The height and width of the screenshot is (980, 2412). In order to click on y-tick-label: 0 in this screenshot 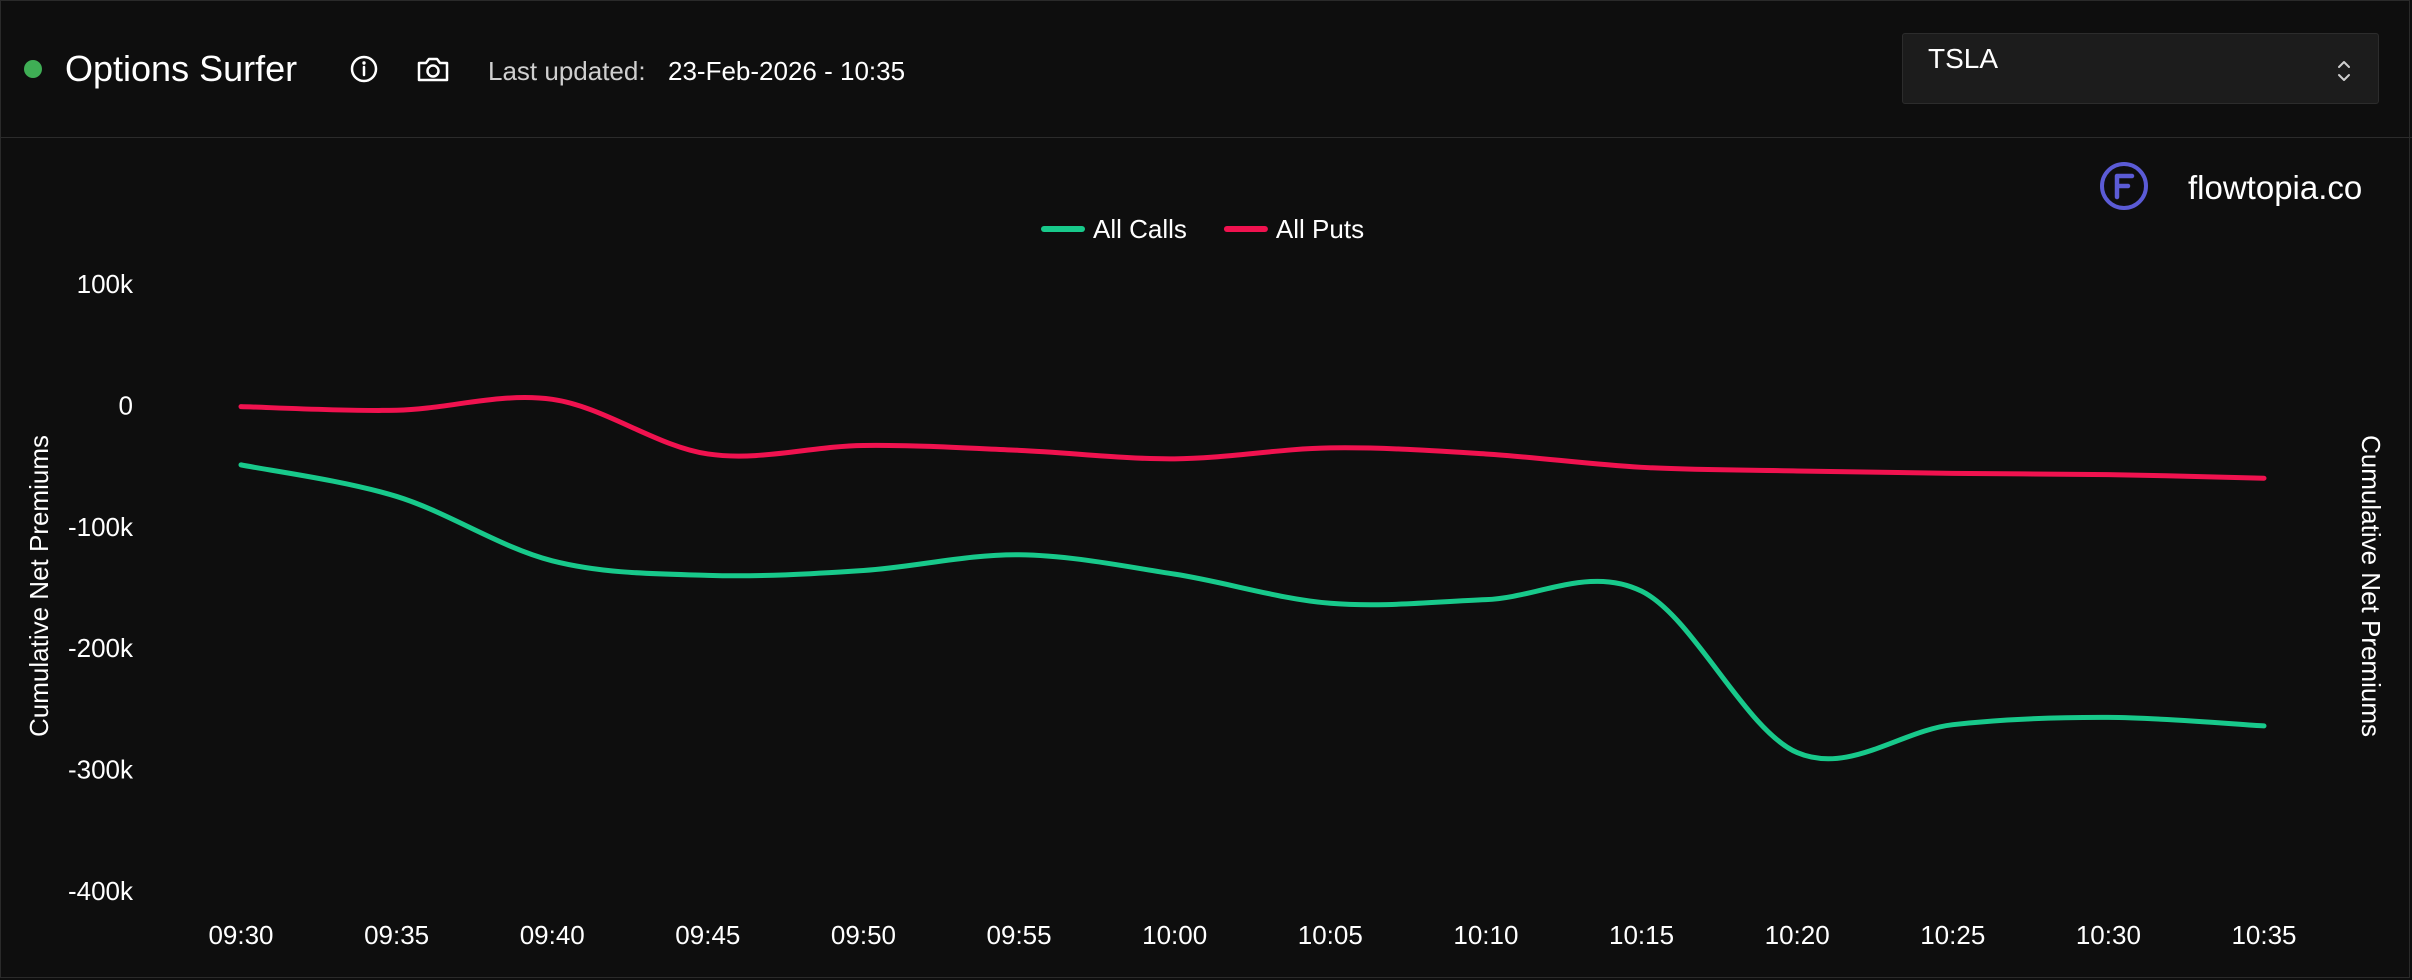, I will do `click(126, 405)`.